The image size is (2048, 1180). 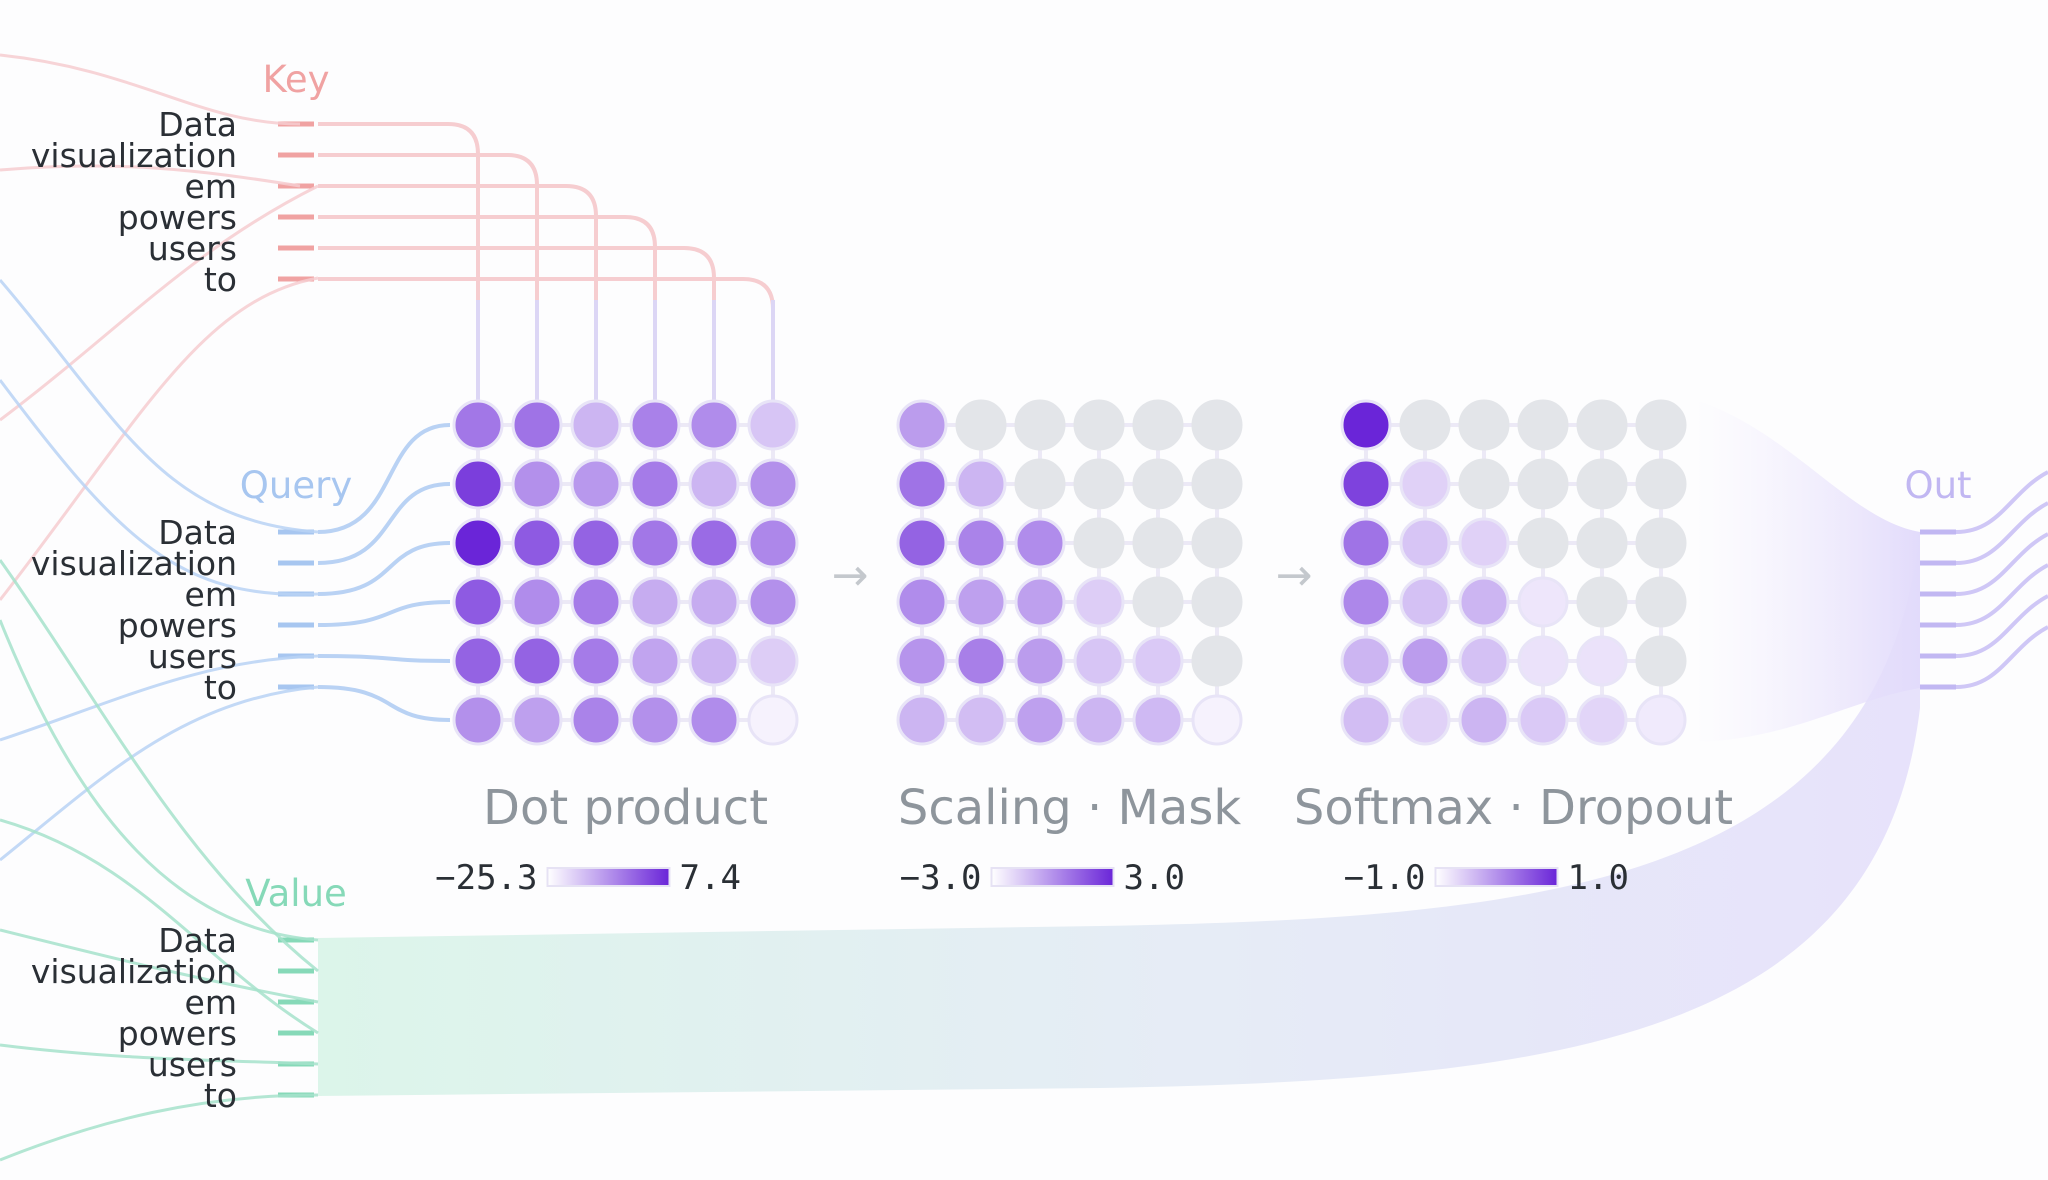 What do you see at coordinates (1807, 571) in the screenshot?
I see `output-flow-fan` at bounding box center [1807, 571].